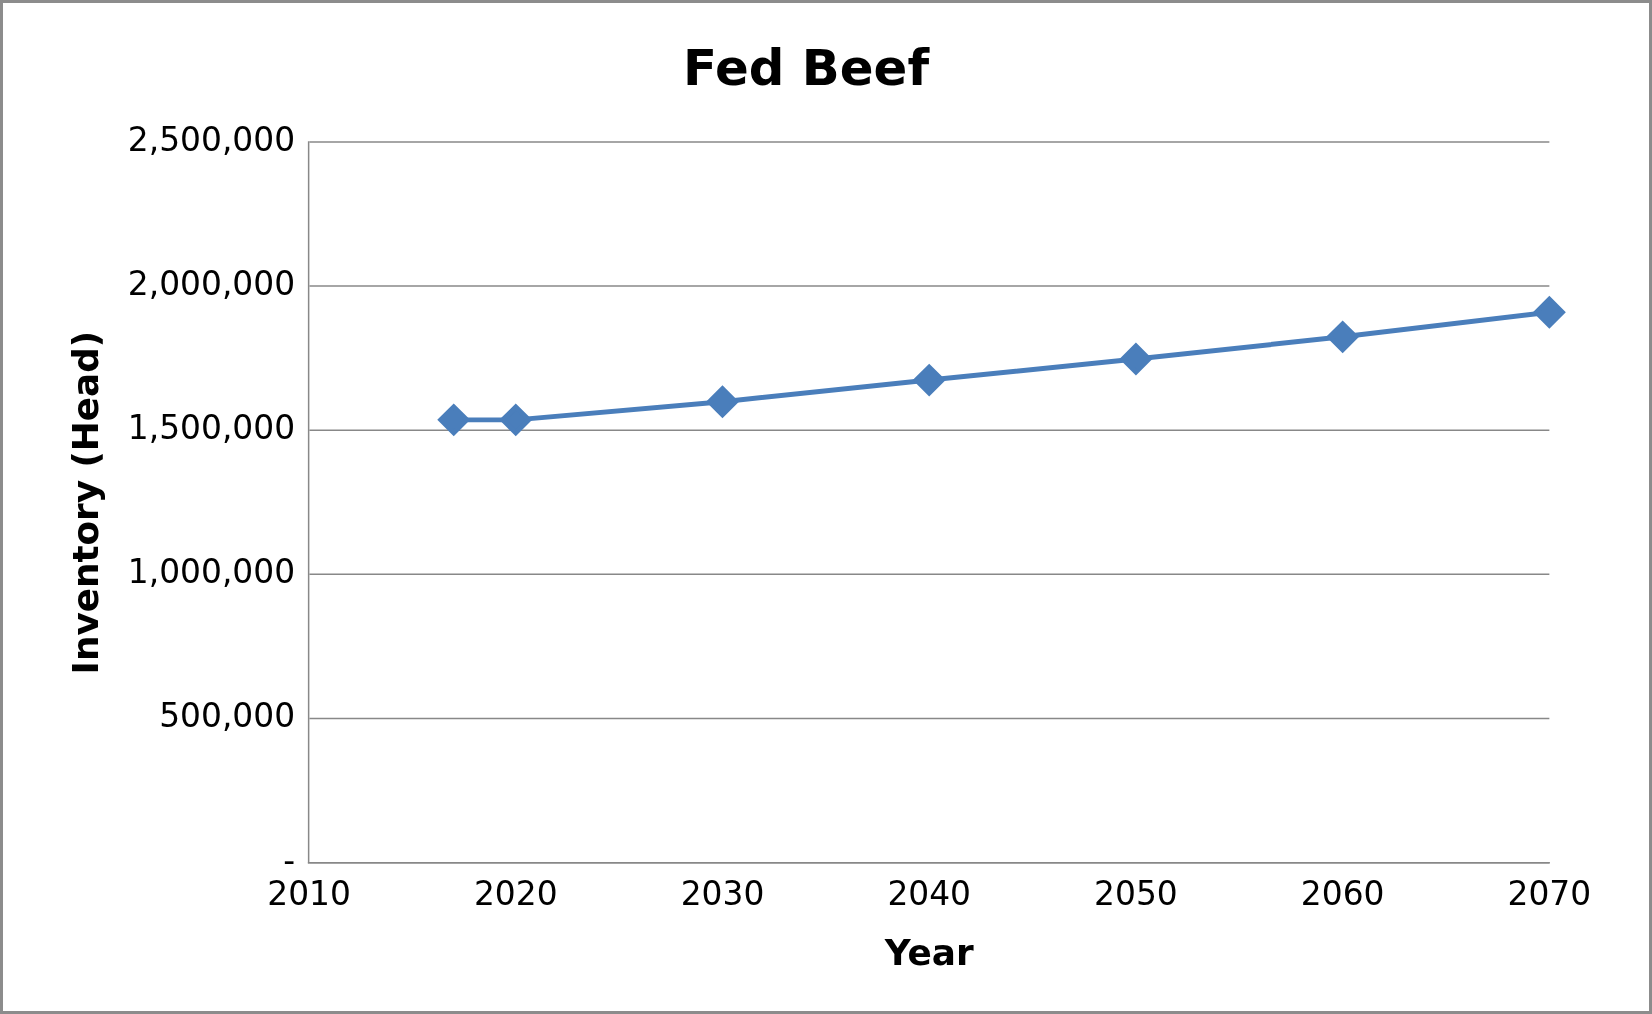 The height and width of the screenshot is (1014, 1652). Describe the element at coordinates (211, 428) in the screenshot. I see `y-tick-label: 1,500,000` at that location.